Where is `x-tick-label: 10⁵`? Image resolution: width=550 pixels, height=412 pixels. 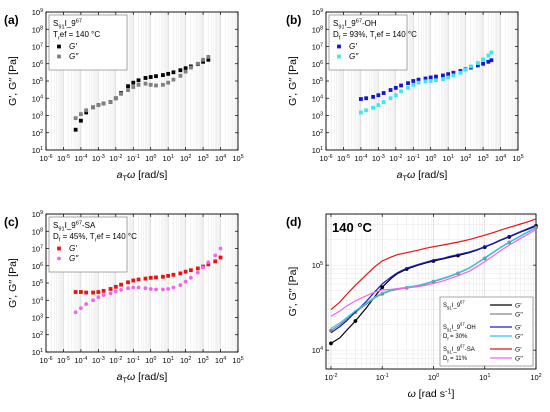 x-tick-label: 10⁵ is located at coordinates (237, 158).